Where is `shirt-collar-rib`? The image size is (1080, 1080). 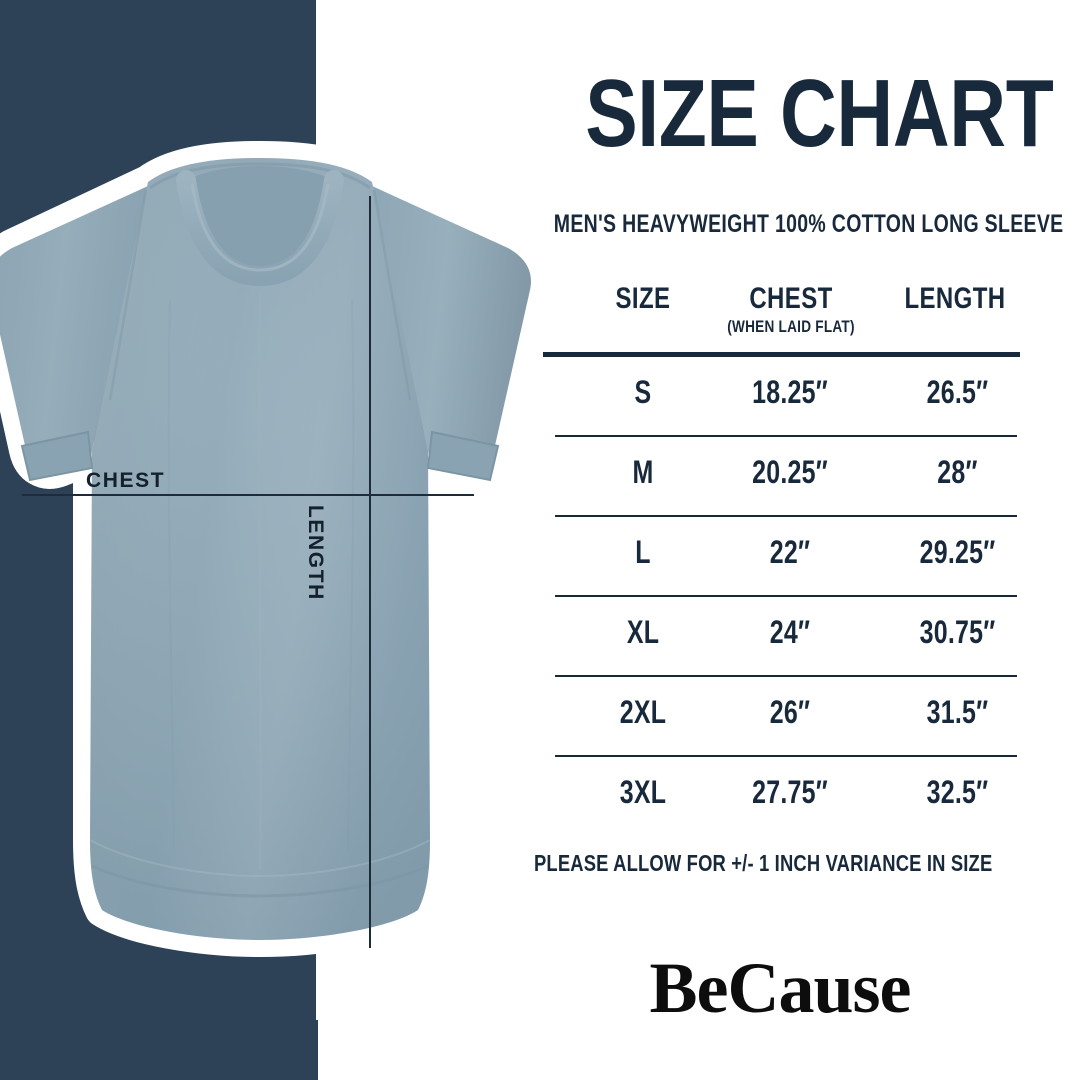
shirt-collar-rib is located at coordinates (260, 228).